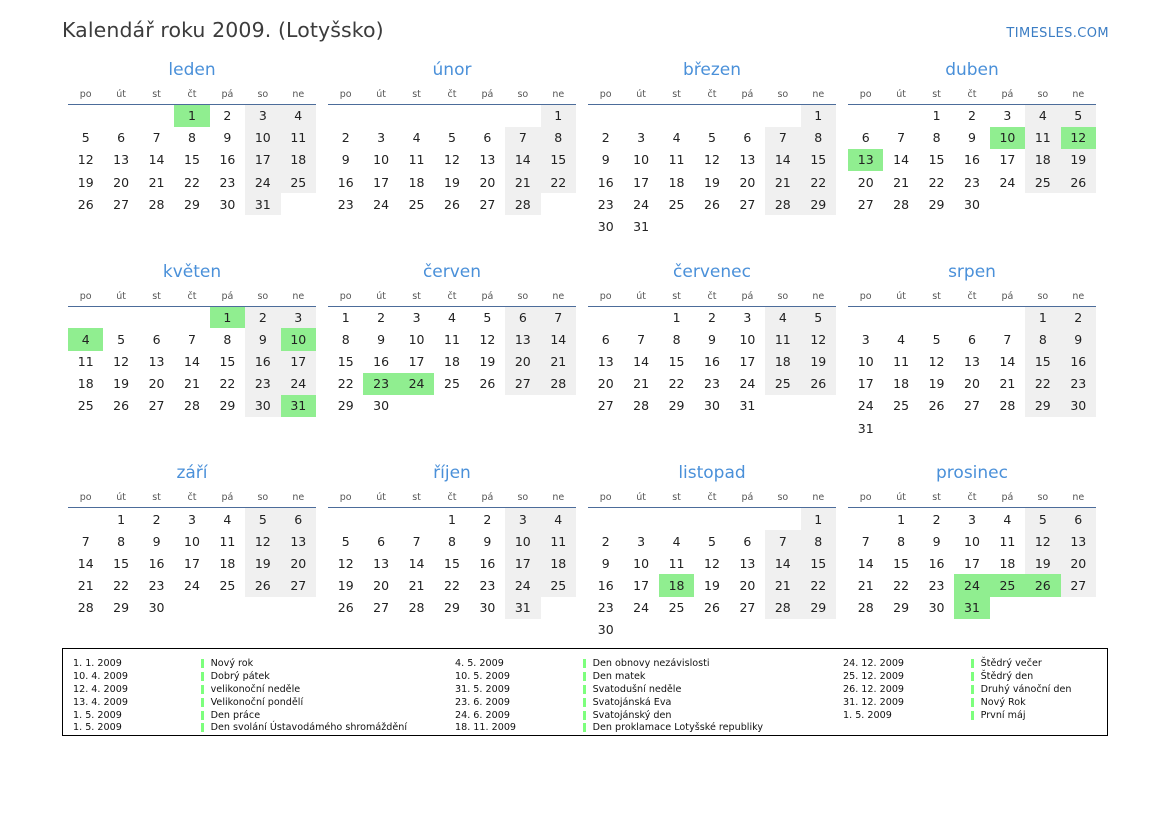  I want to click on day-cell-holiday: 26, so click(1043, 585).